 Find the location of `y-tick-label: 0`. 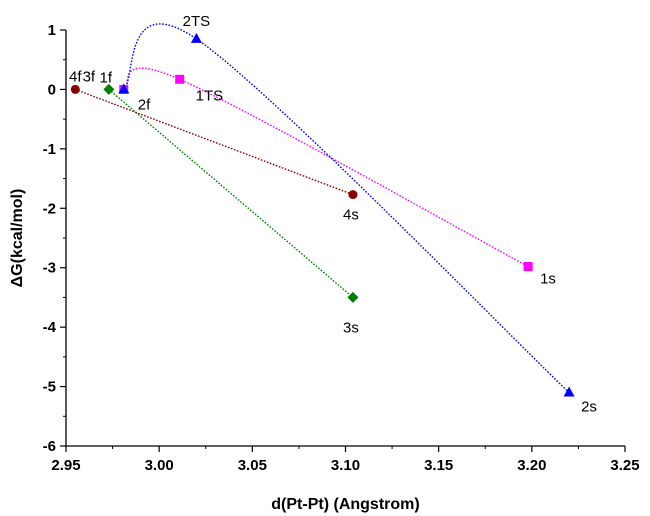

y-tick-label: 0 is located at coordinates (52, 89).